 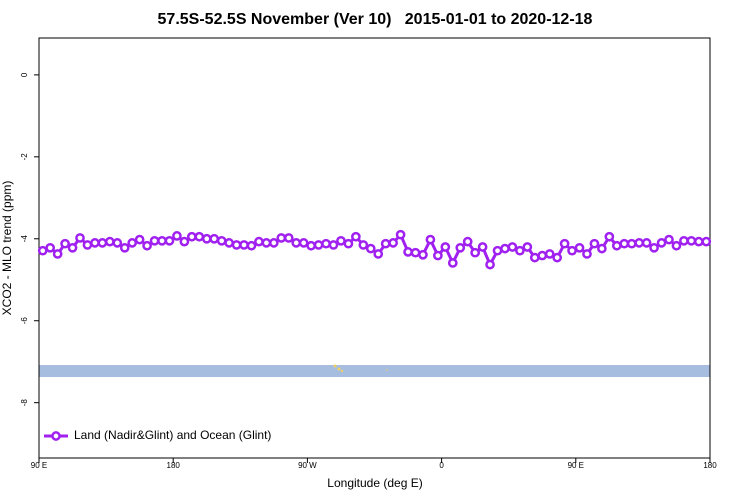 I want to click on y-tick-label: -4, so click(x=24, y=239).